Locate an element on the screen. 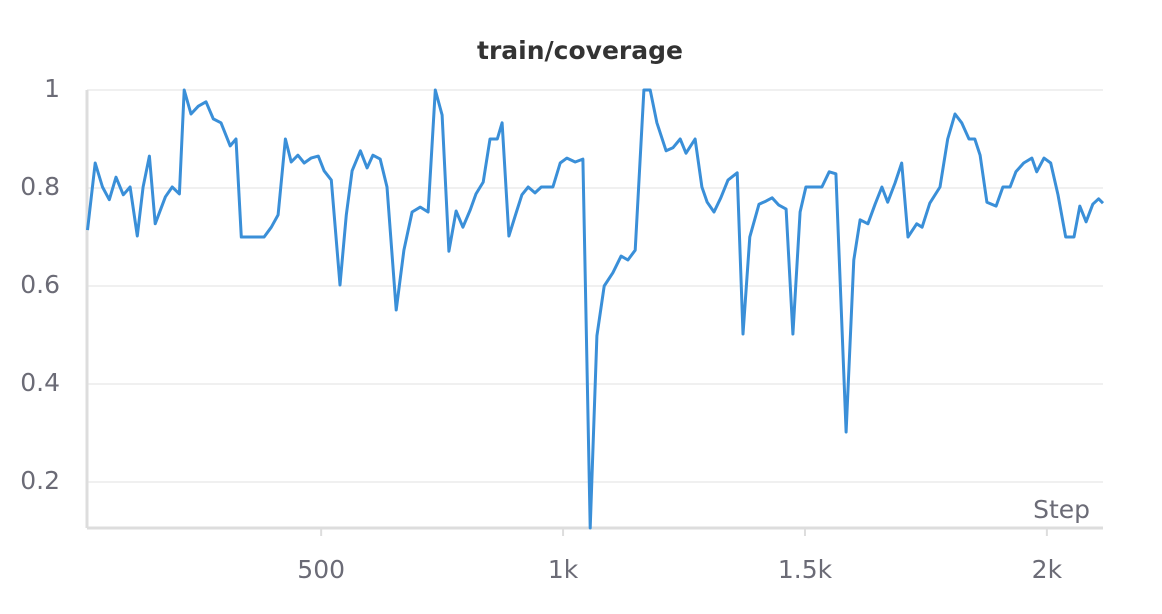 Image resolution: width=1162 pixels, height=614 pixels. x-tick-label: 2k is located at coordinates (1047, 569).